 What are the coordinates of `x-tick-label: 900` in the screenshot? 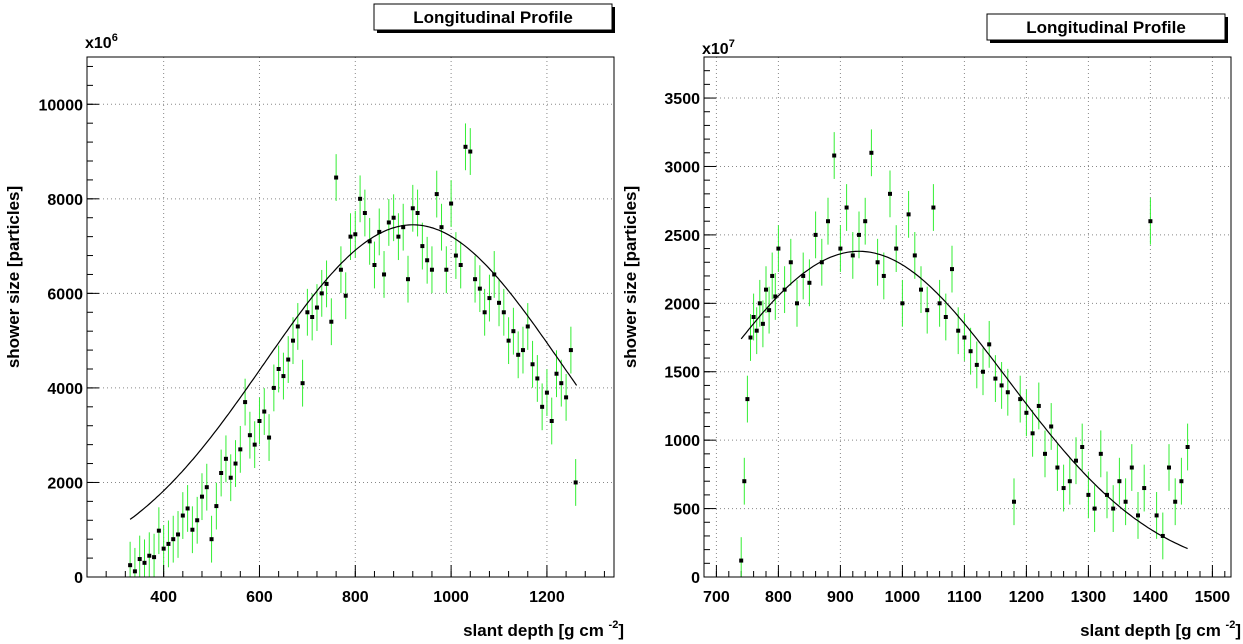 It's located at (840, 597).